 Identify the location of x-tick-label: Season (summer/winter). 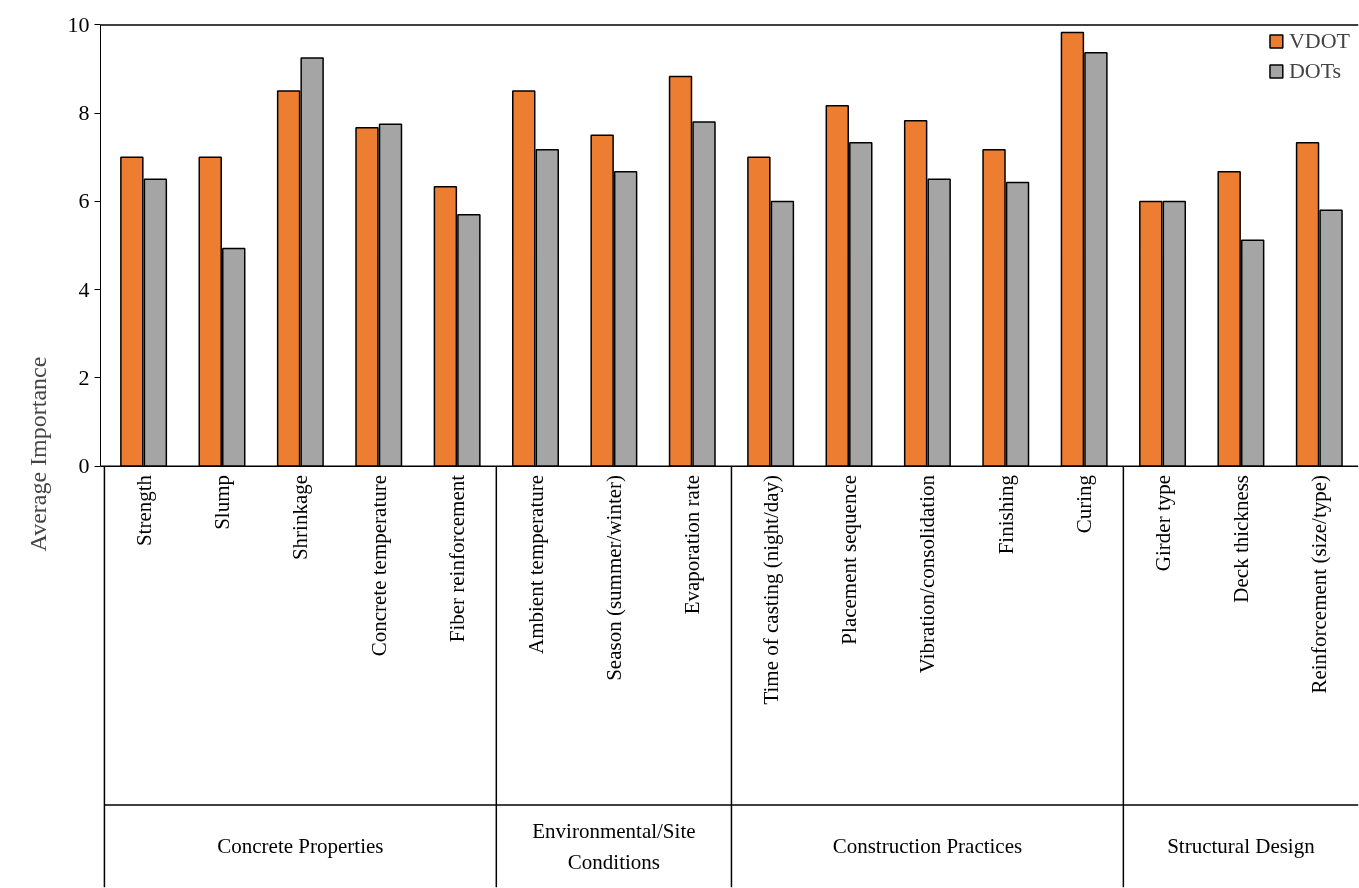
(613, 577).